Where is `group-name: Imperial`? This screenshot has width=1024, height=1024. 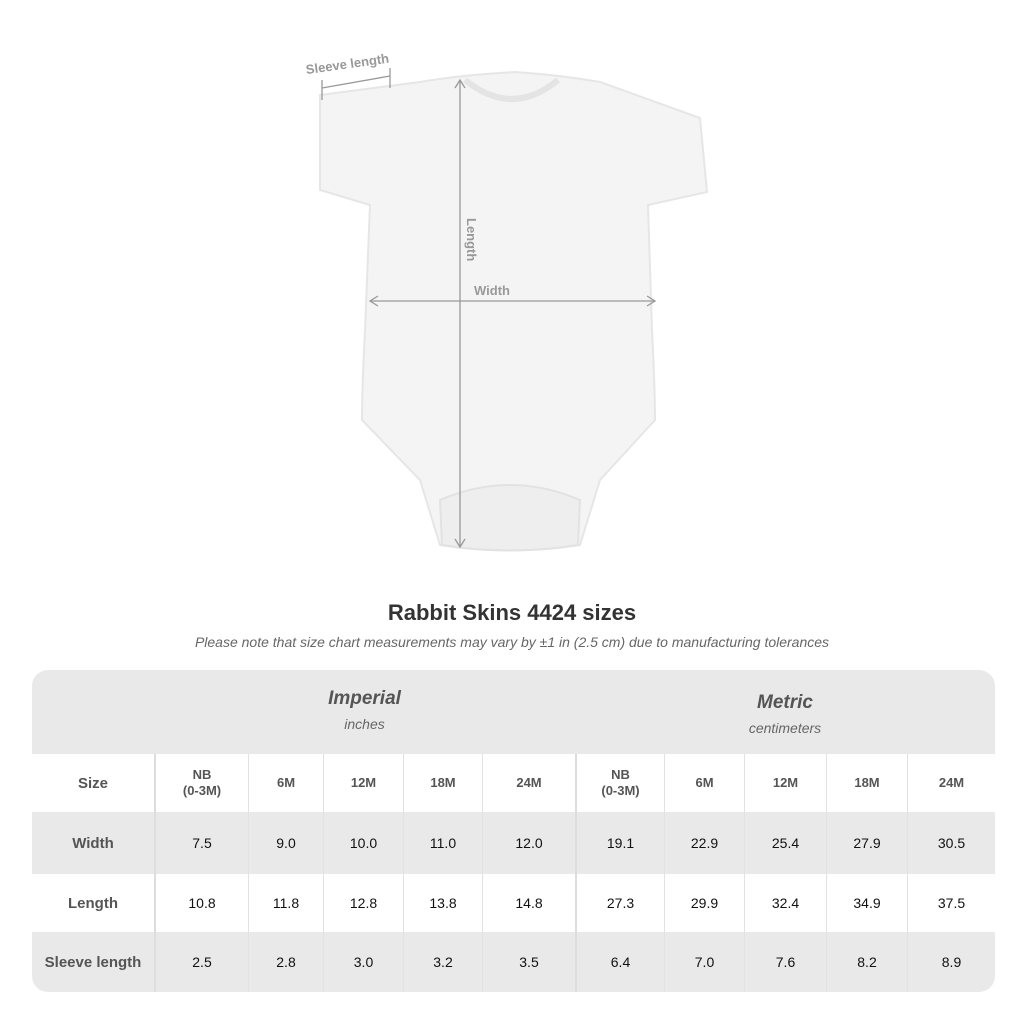 group-name: Imperial is located at coordinates (364, 698).